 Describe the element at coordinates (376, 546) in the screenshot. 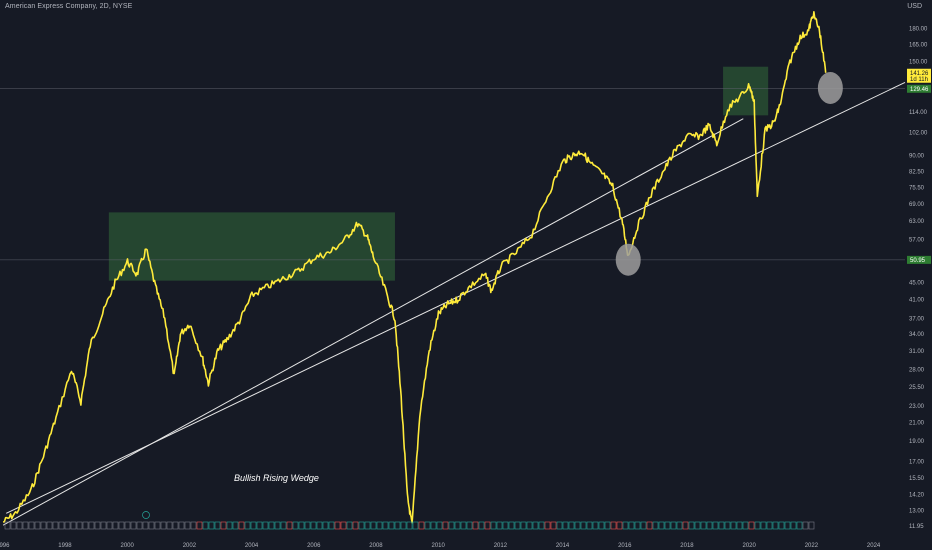

I see `x-tick-label: 2008` at that location.